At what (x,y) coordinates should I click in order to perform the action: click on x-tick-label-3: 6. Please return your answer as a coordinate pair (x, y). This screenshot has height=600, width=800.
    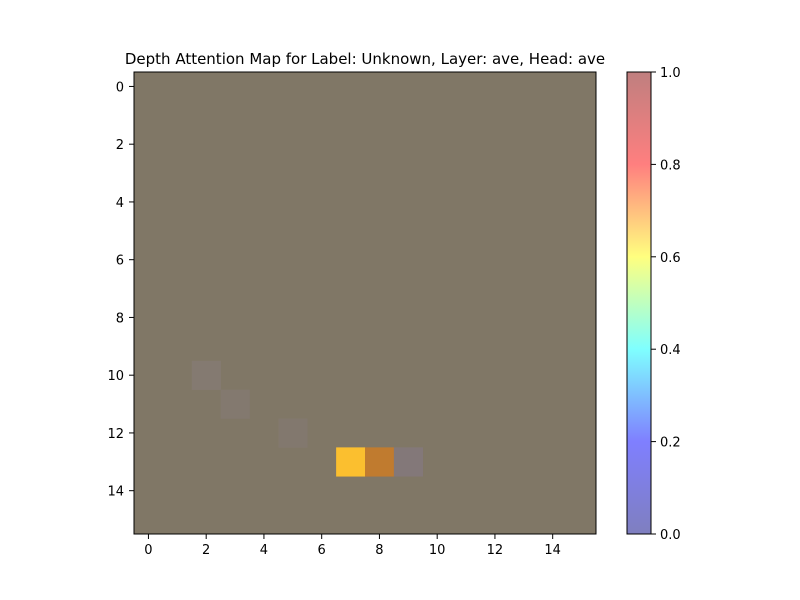
    Looking at the image, I should click on (322, 550).